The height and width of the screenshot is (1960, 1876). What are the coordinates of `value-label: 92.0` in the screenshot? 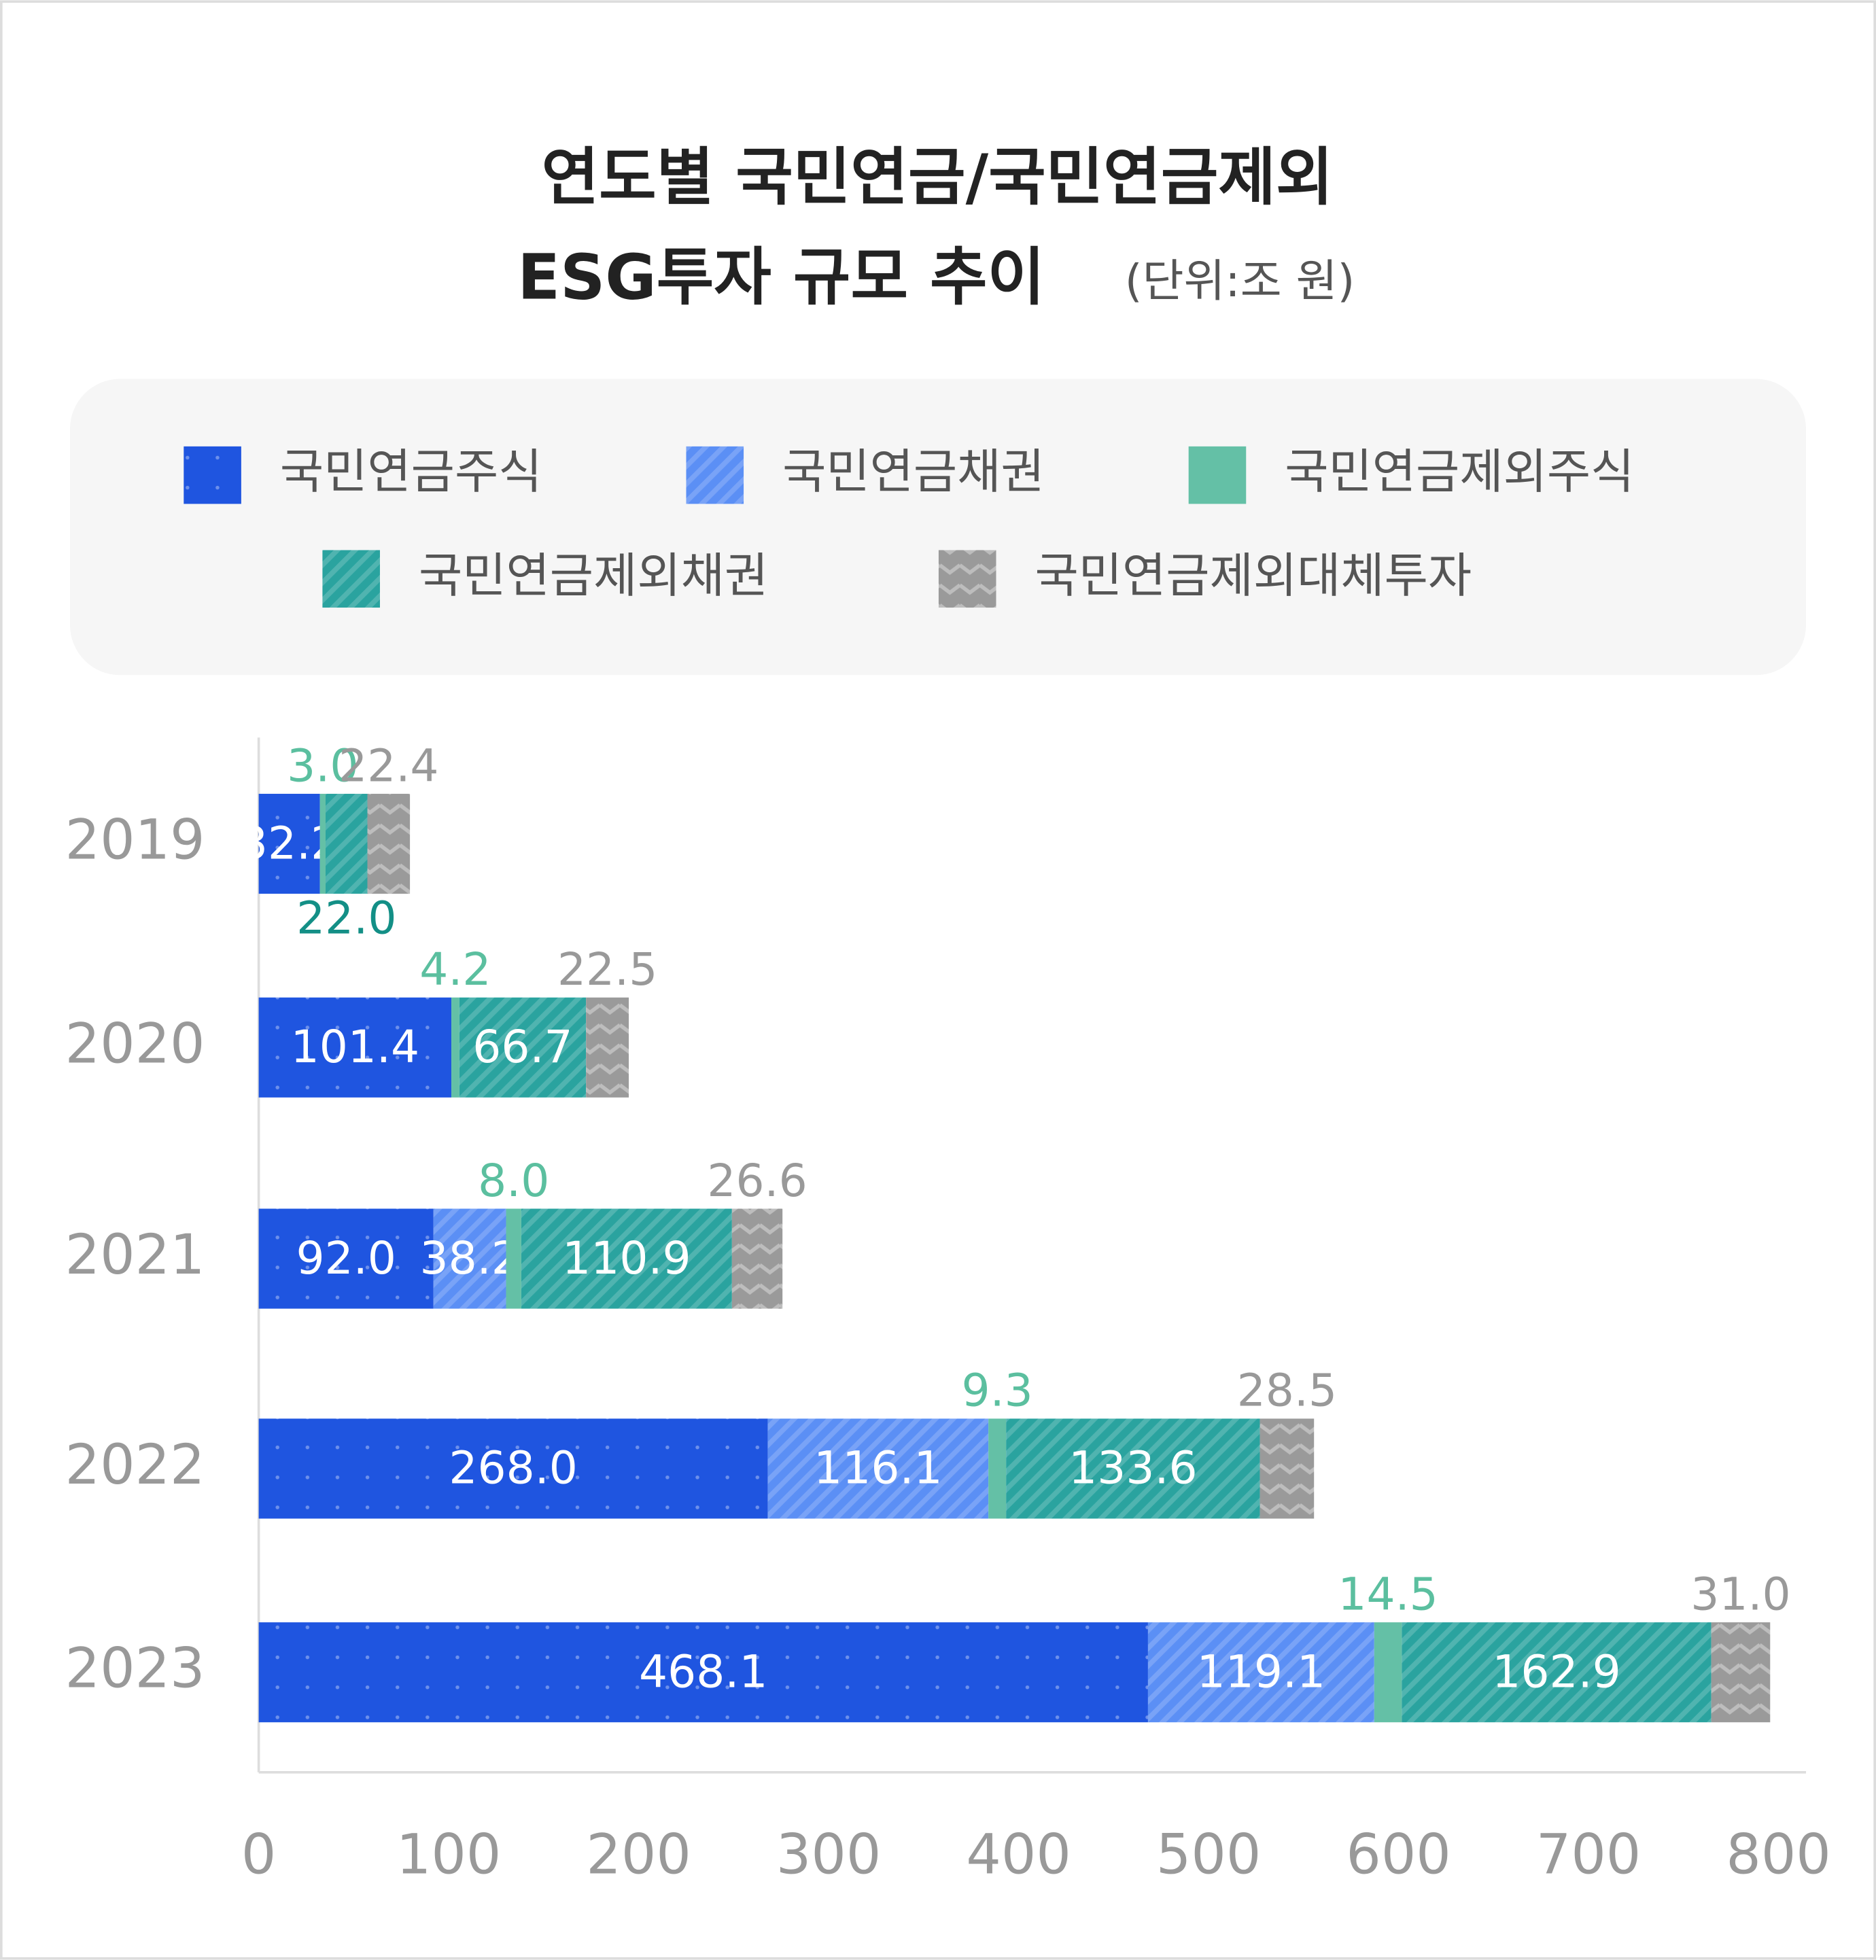 It's located at (346, 1258).